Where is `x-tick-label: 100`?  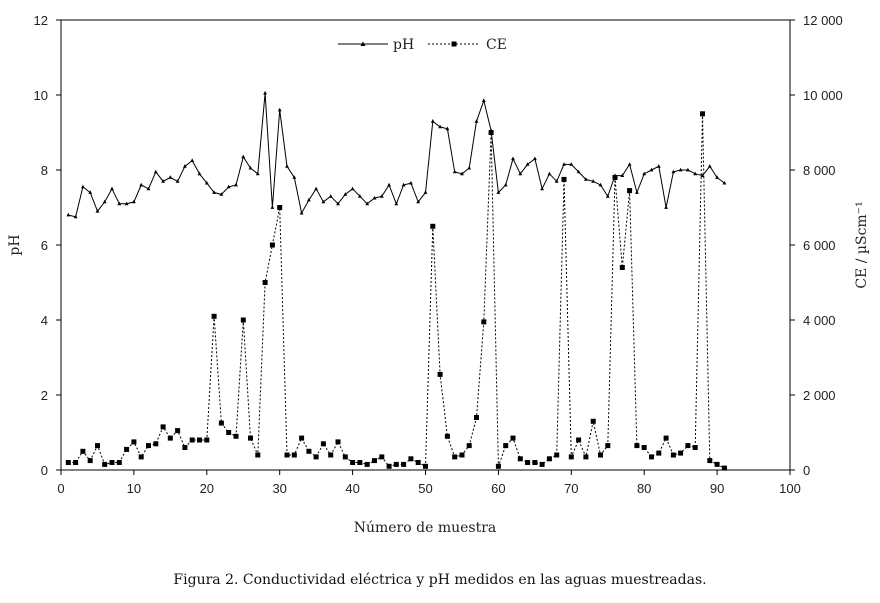
x-tick-label: 100 is located at coordinates (790, 488).